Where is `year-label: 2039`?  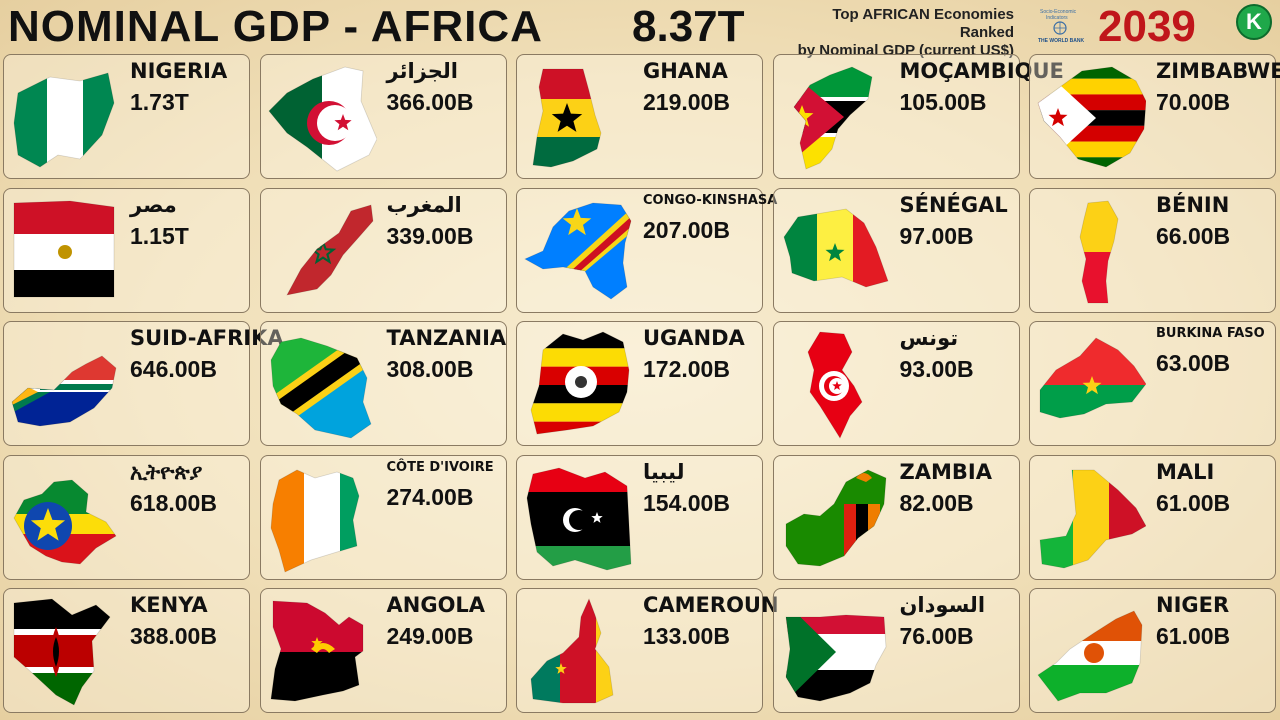
year-label: 2039 is located at coordinates (1147, 26).